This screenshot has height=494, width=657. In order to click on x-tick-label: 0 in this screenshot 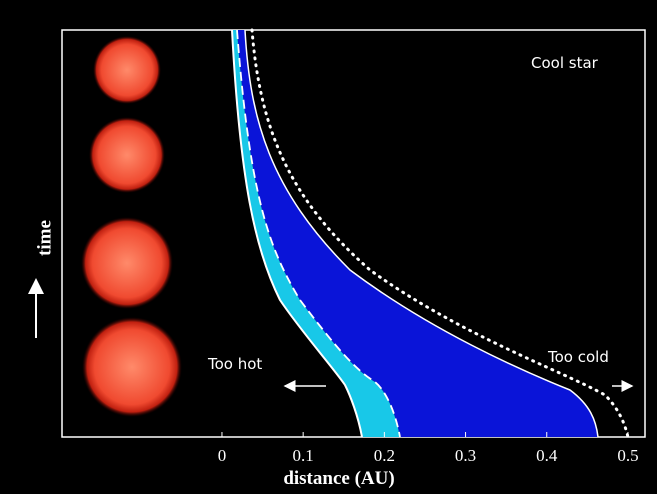, I will do `click(222, 455)`.